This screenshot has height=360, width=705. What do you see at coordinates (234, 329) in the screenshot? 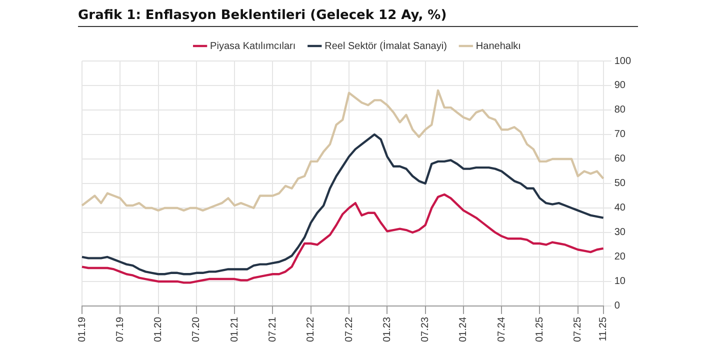
I see `x-tick-label: 01.21` at bounding box center [234, 329].